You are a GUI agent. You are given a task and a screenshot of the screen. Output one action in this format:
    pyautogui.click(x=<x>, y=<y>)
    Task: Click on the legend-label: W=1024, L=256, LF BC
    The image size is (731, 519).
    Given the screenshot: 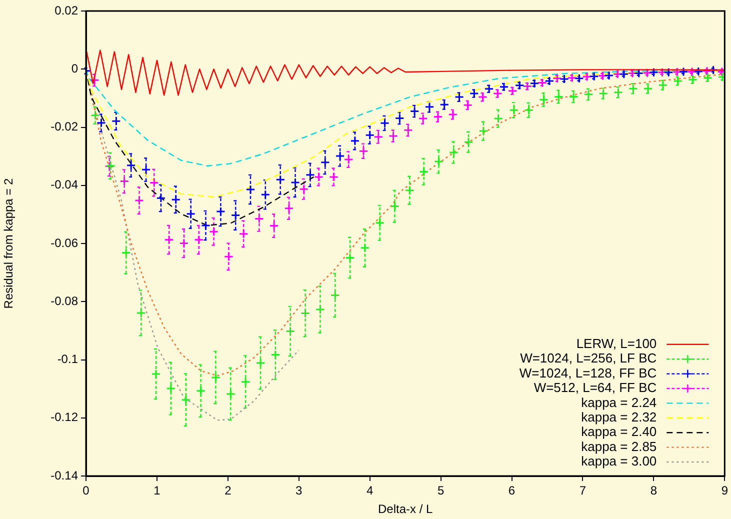 What is the action you would take?
    pyautogui.click(x=588, y=358)
    